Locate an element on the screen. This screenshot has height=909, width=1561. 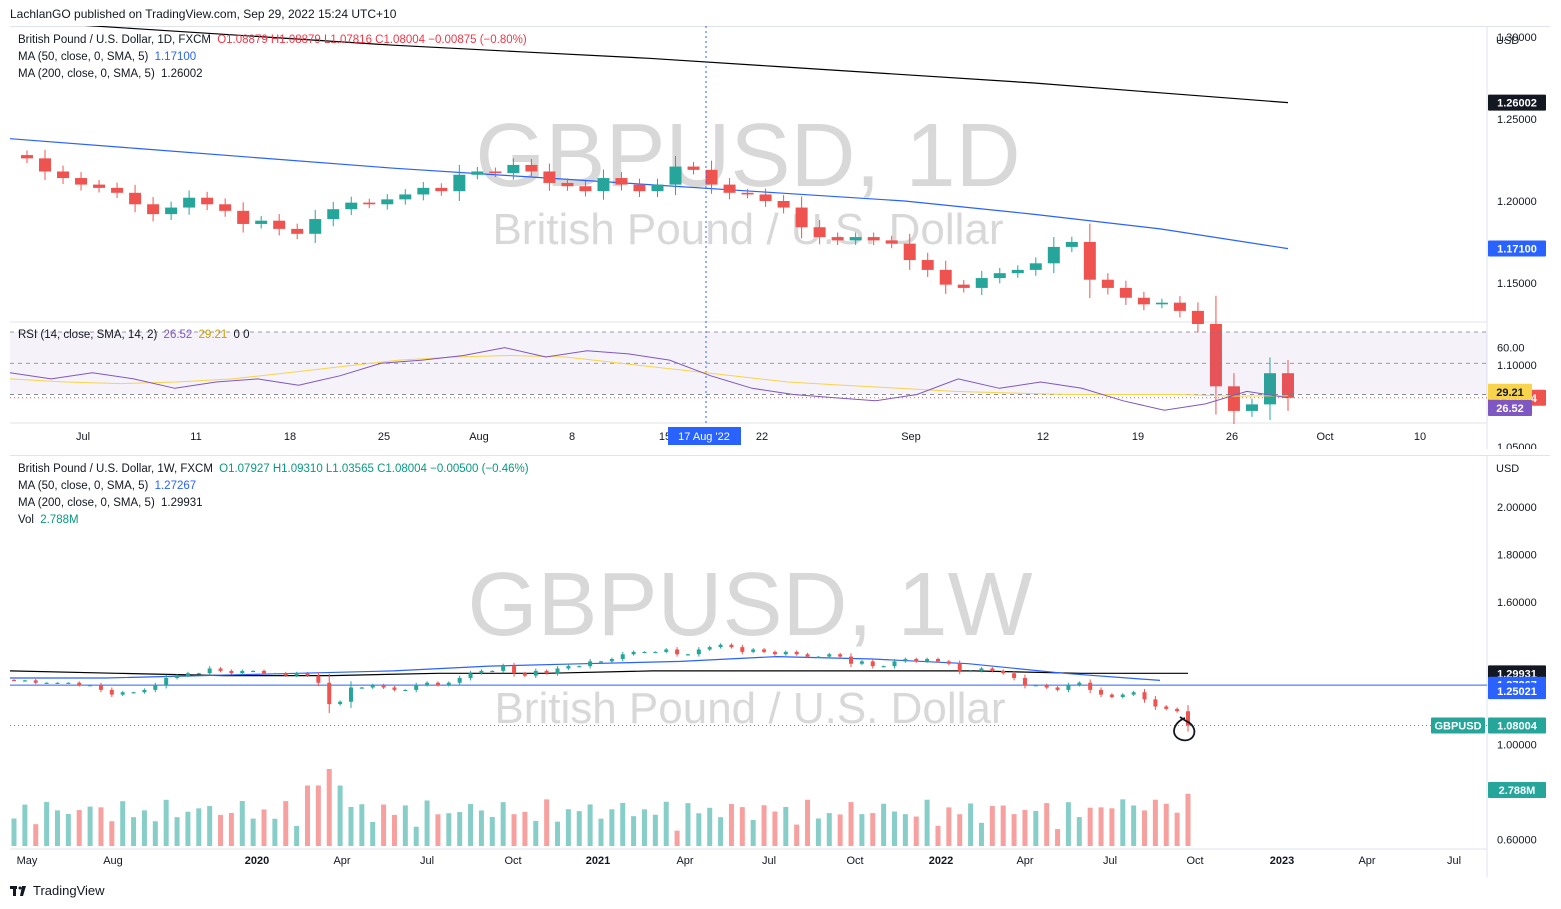
rsi-line is located at coordinates (649, 379).